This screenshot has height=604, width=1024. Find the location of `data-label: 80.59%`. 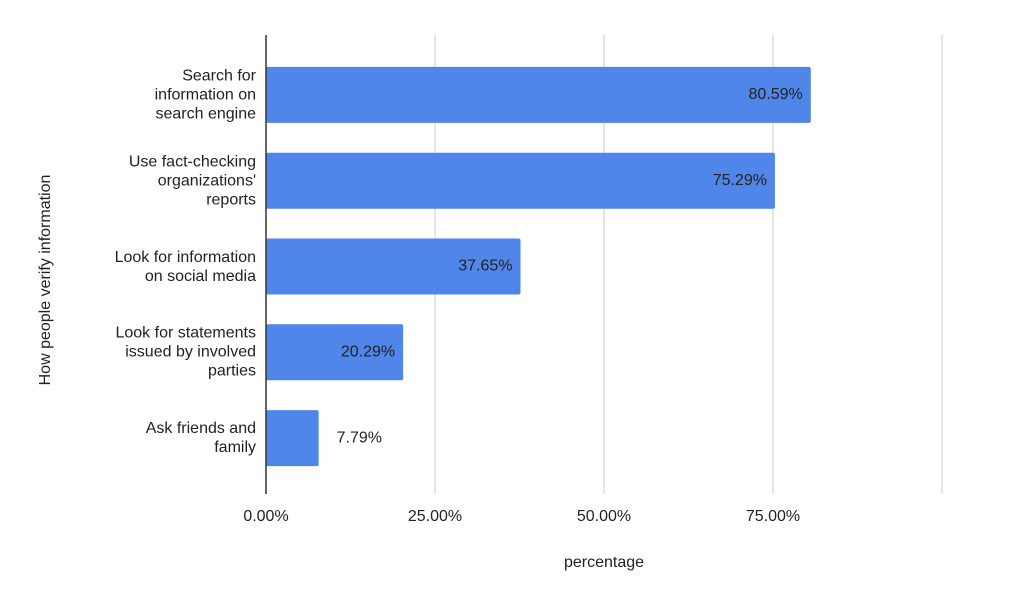

data-label: 80.59% is located at coordinates (776, 94).